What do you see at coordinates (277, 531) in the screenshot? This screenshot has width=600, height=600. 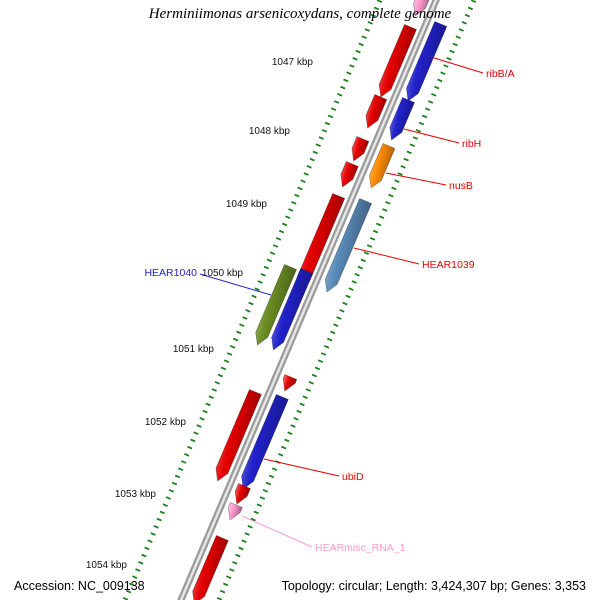 I see `label-leader-line` at bounding box center [277, 531].